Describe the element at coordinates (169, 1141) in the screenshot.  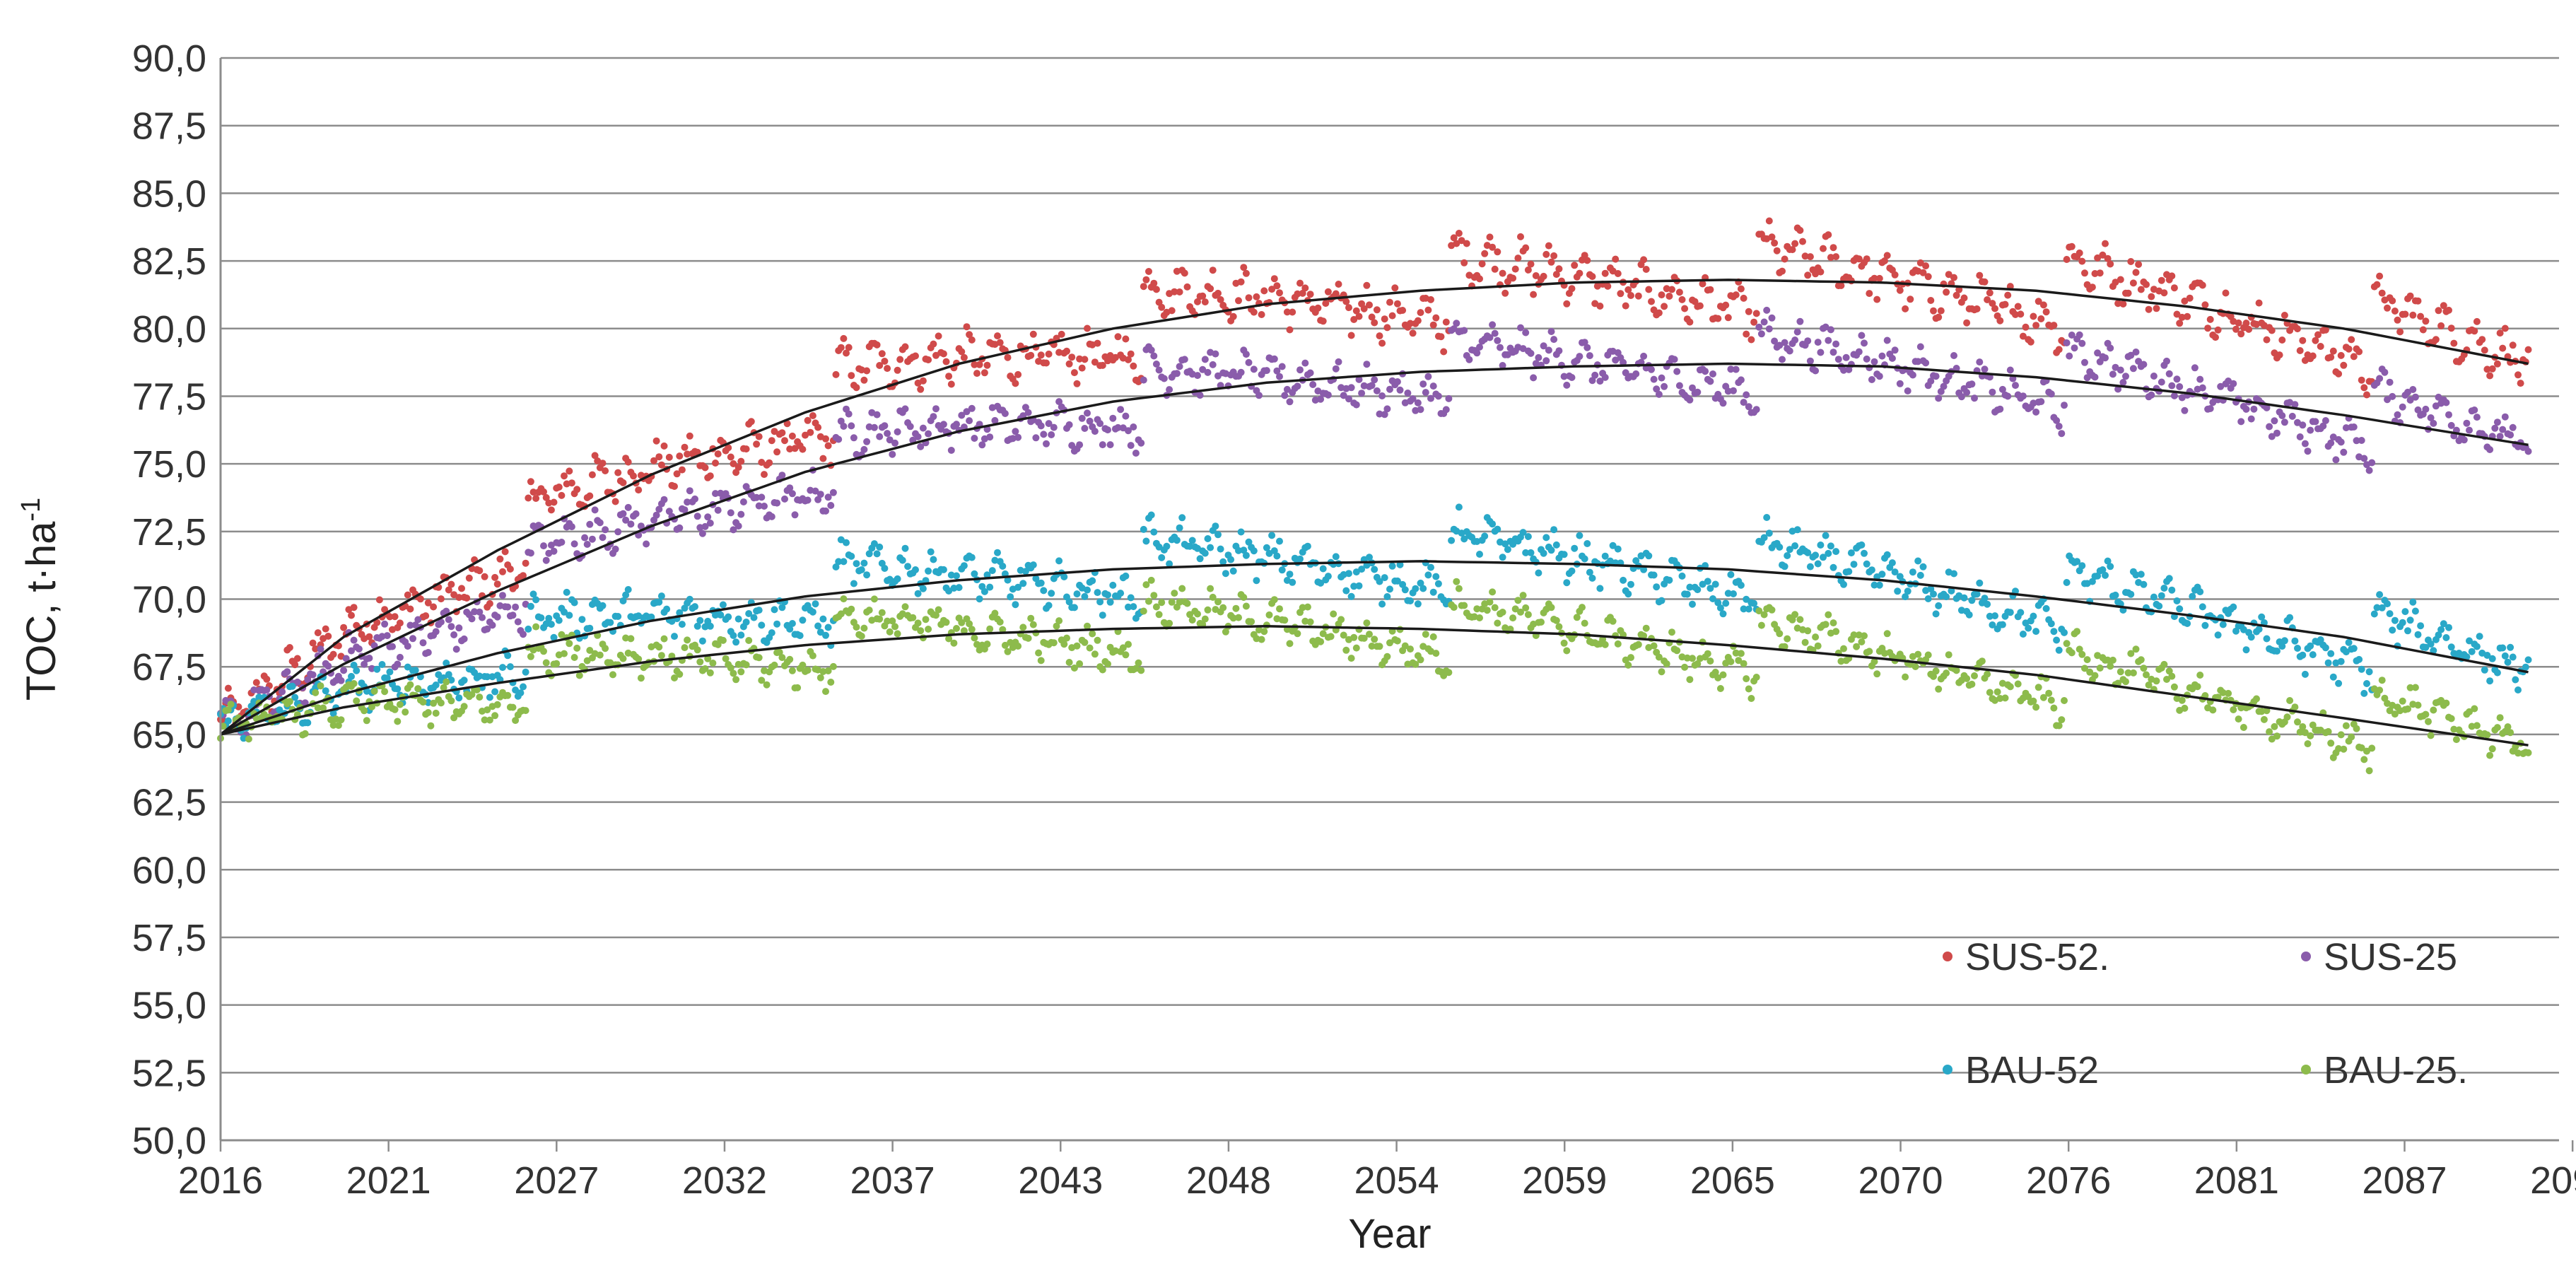
I see `y-tick-label: 50,0` at that location.